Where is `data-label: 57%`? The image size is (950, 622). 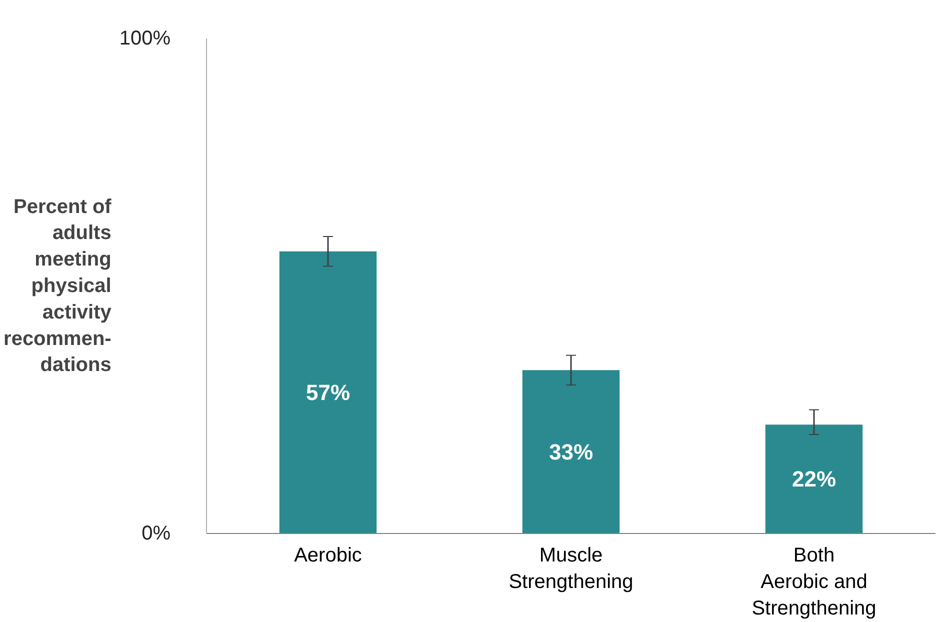 data-label: 57% is located at coordinates (328, 392).